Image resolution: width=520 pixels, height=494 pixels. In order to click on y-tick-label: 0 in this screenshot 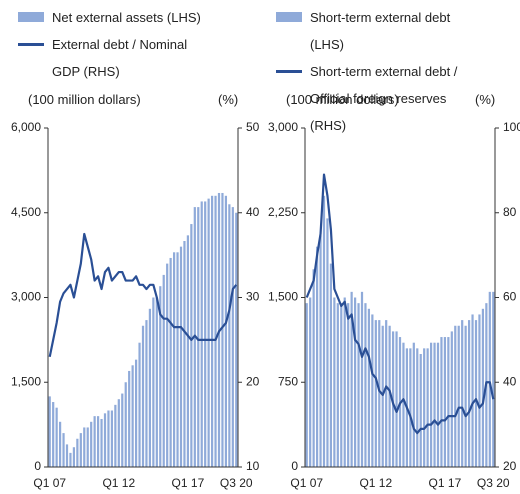, I will do `click(294, 466)`.